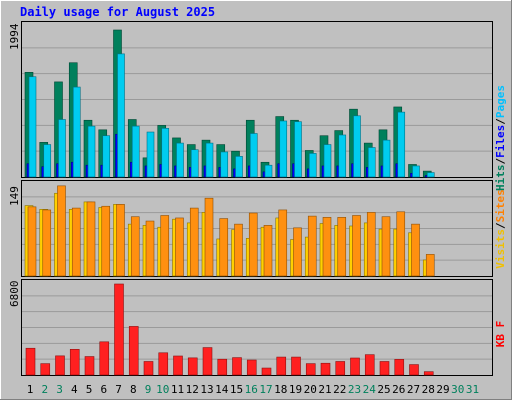 Image resolution: width=512 pixels, height=400 pixels. Describe the element at coordinates (30, 389) in the screenshot. I see `day-label-1: 1` at that location.